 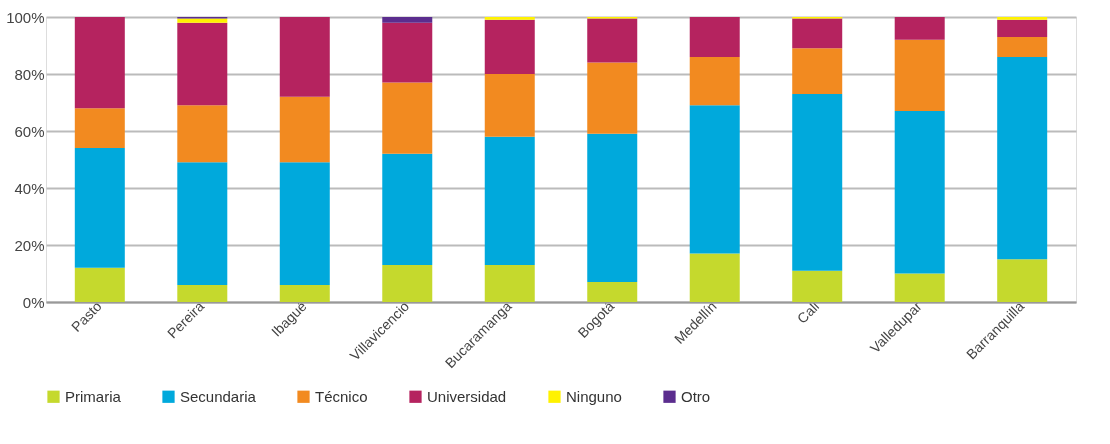 I want to click on y-tick-label: 0%, so click(x=33, y=302).